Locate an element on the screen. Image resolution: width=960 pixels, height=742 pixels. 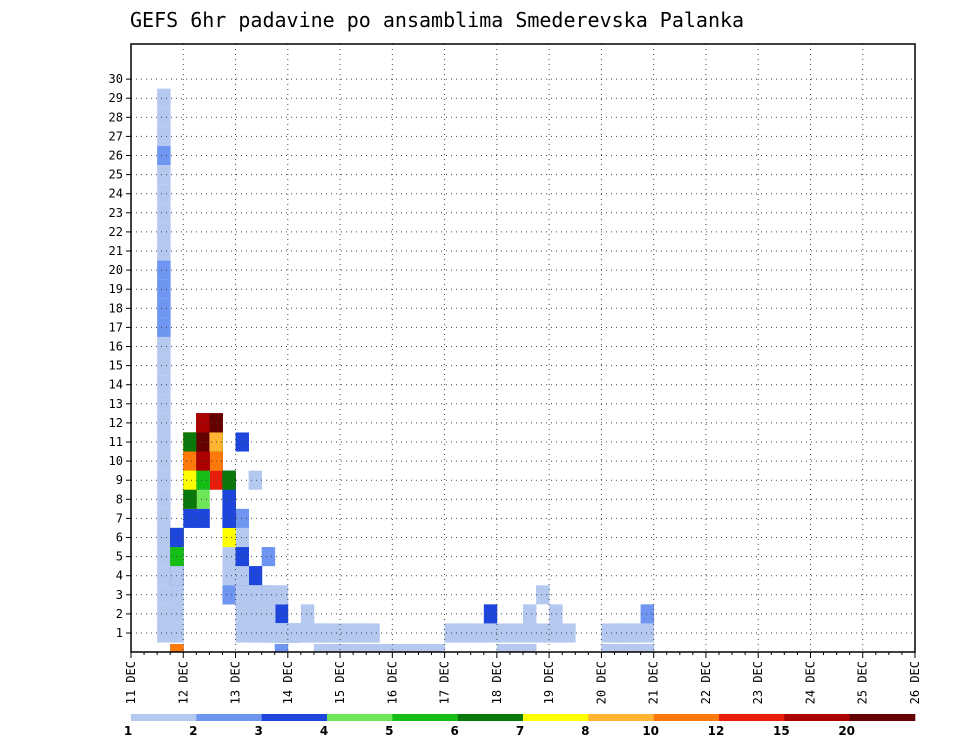
colorbar: 1 2 3 4 5 6 7 8 10 12 15 20 is located at coordinates (520, 726).